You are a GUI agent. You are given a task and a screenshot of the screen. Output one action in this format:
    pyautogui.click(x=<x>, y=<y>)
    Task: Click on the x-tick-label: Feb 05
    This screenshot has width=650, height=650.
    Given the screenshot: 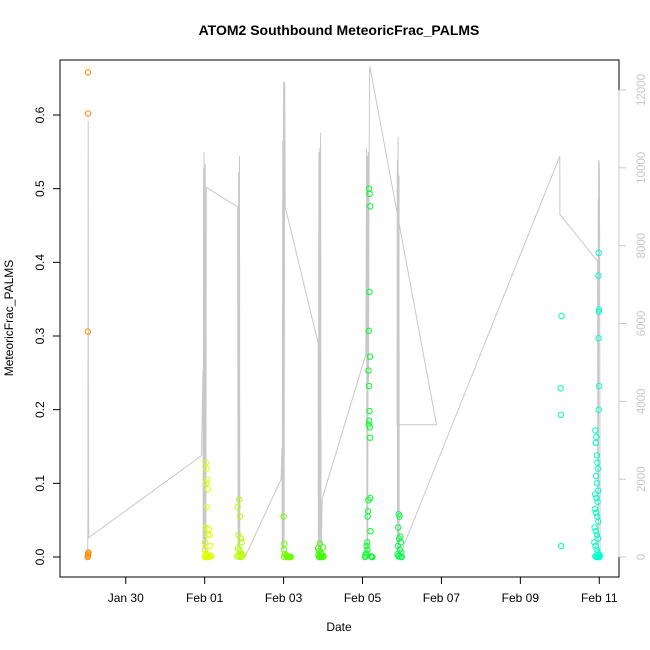 What is the action you would take?
    pyautogui.click(x=363, y=598)
    